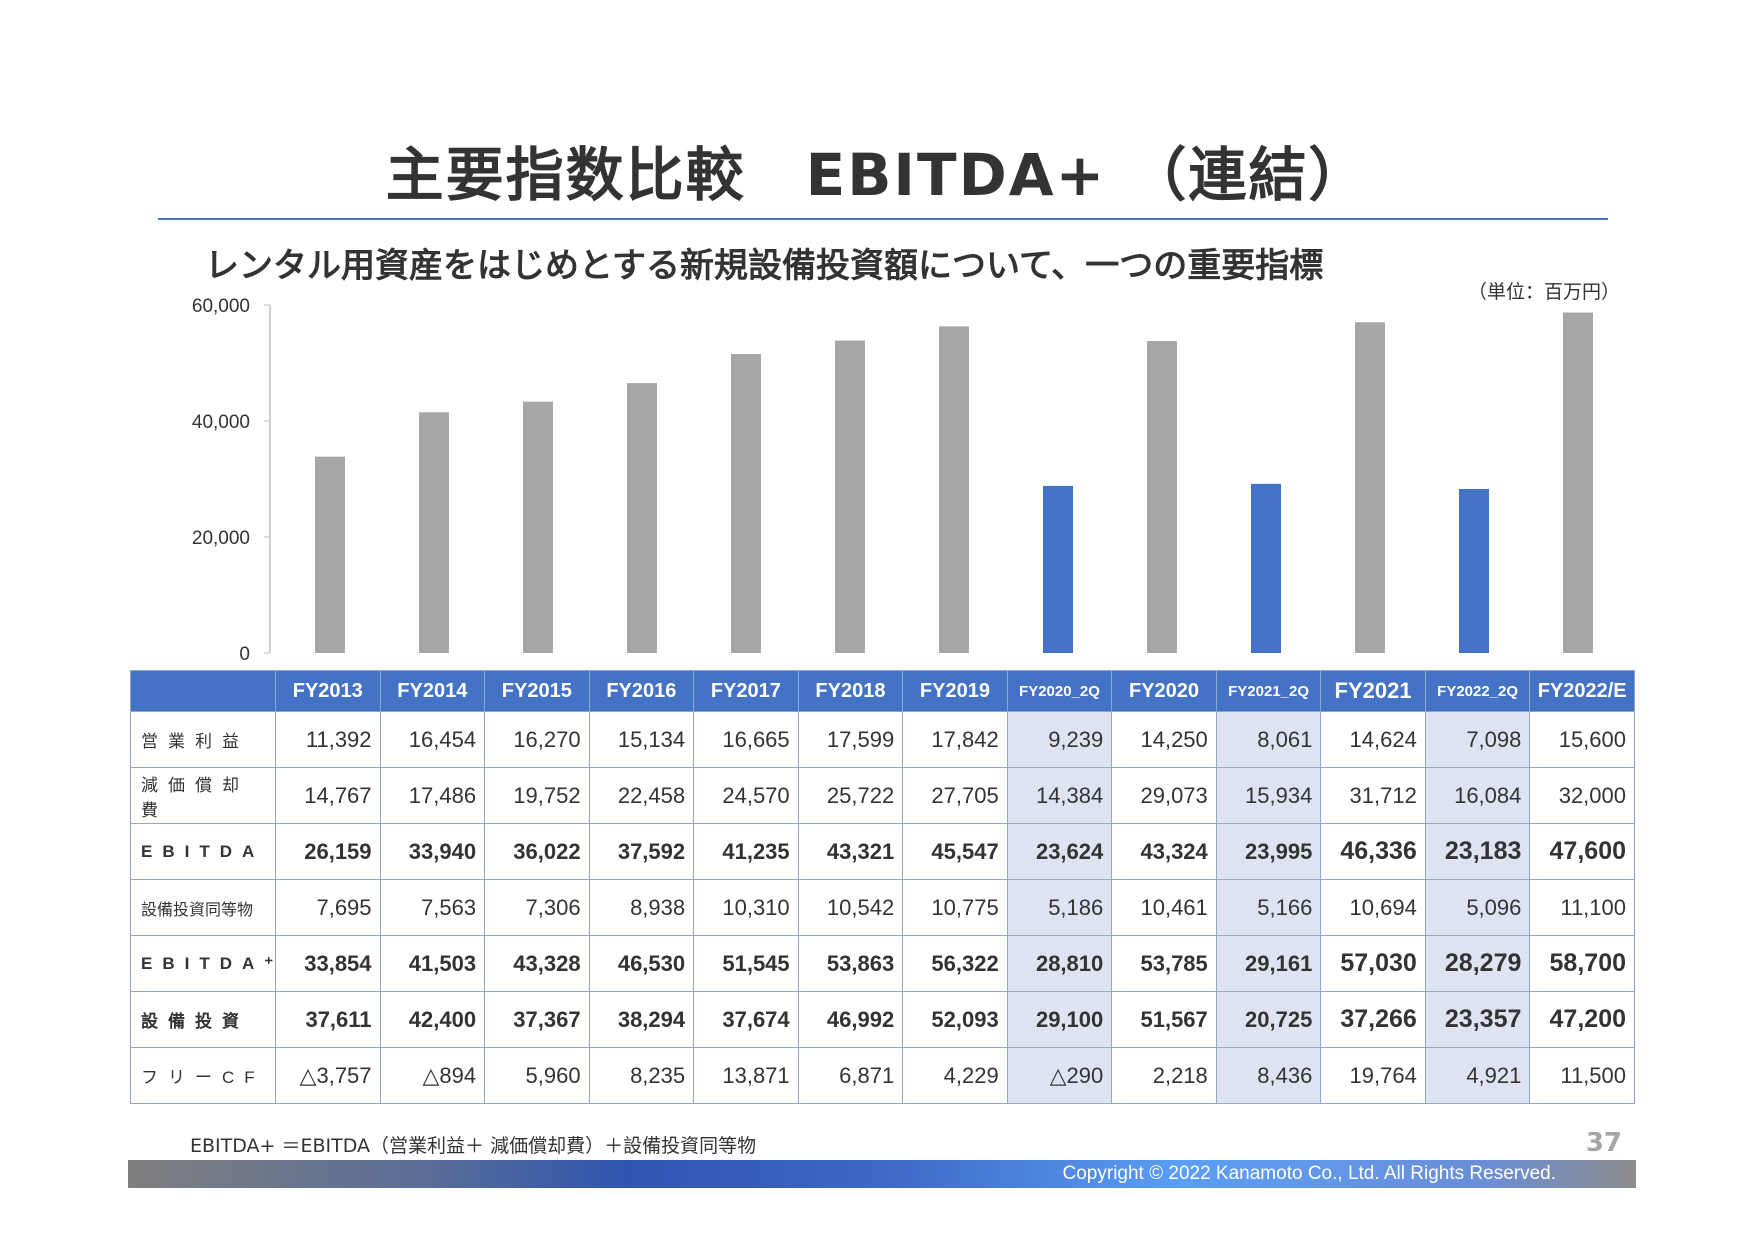 Image resolution: width=1754 pixels, height=1240 pixels. Describe the element at coordinates (203, 739) in the screenshot. I see `row-label: 営業利益` at that location.